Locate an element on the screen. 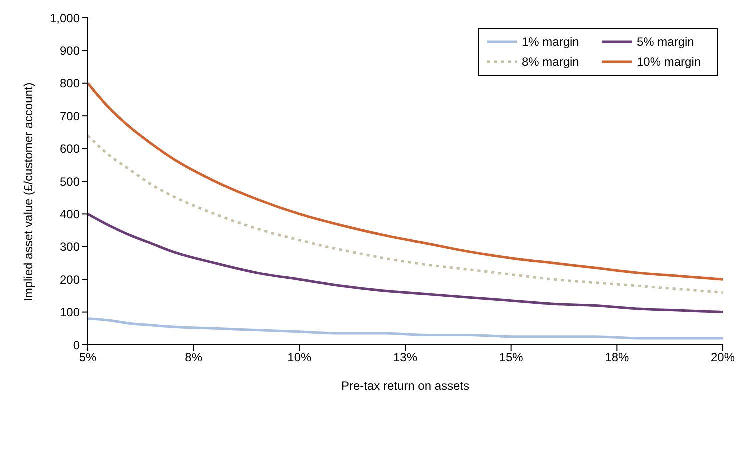 The image size is (750, 465). y-tick-label: 200 is located at coordinates (70, 279).